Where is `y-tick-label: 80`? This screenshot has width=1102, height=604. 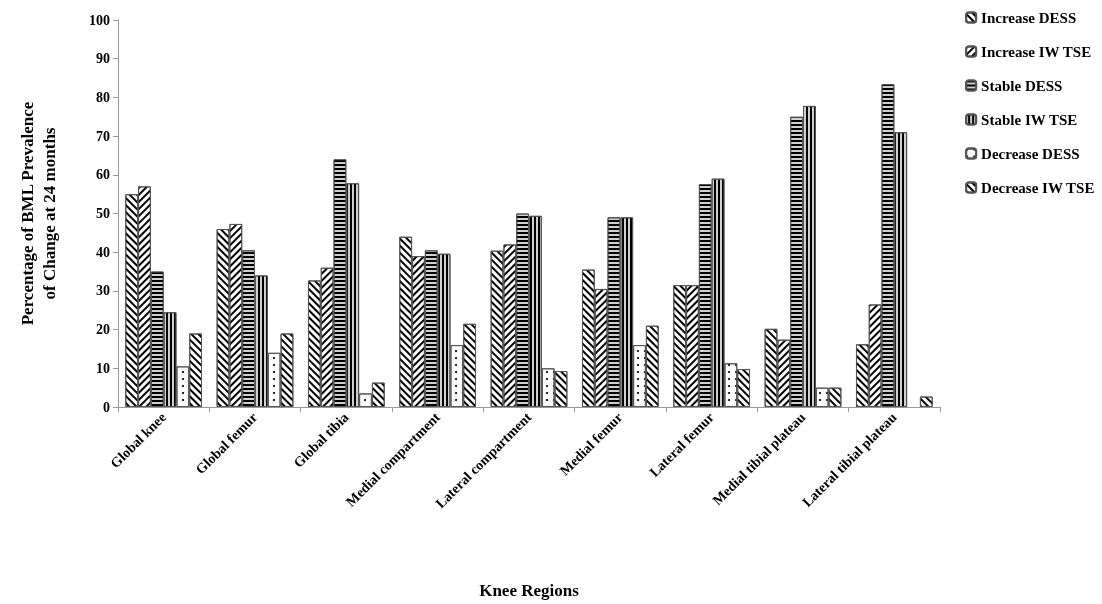
y-tick-label: 80 is located at coordinates (103, 97).